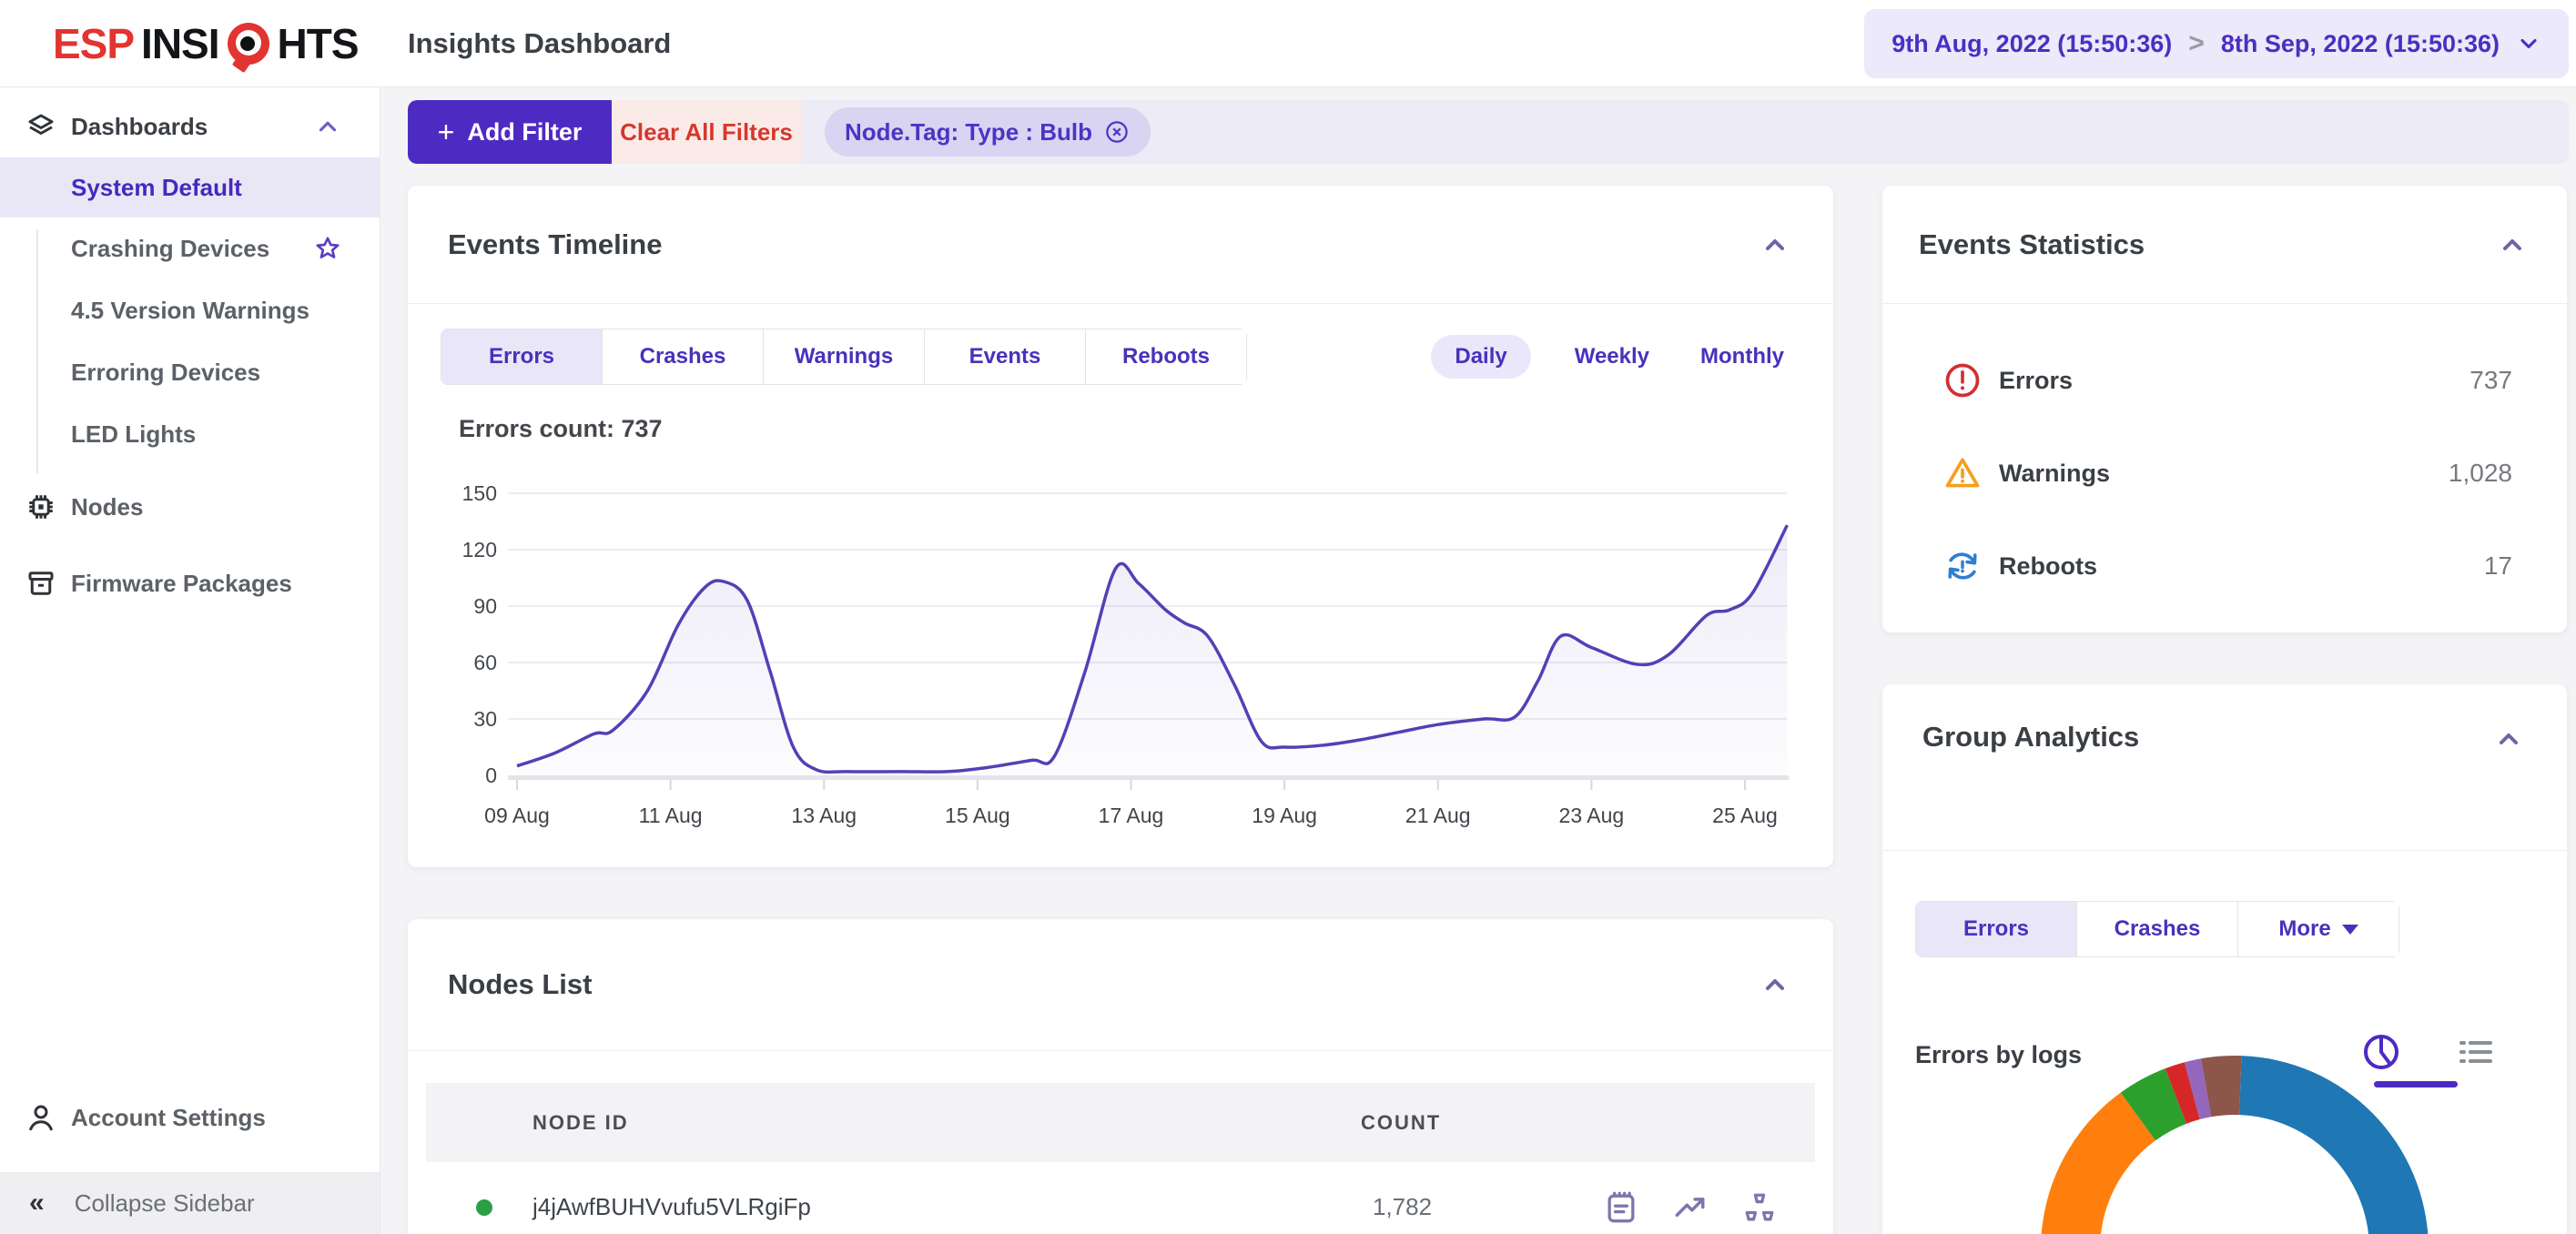 This screenshot has height=1234, width=2576. Describe the element at coordinates (2416, 1084) in the screenshot. I see `active-view-underline` at that location.